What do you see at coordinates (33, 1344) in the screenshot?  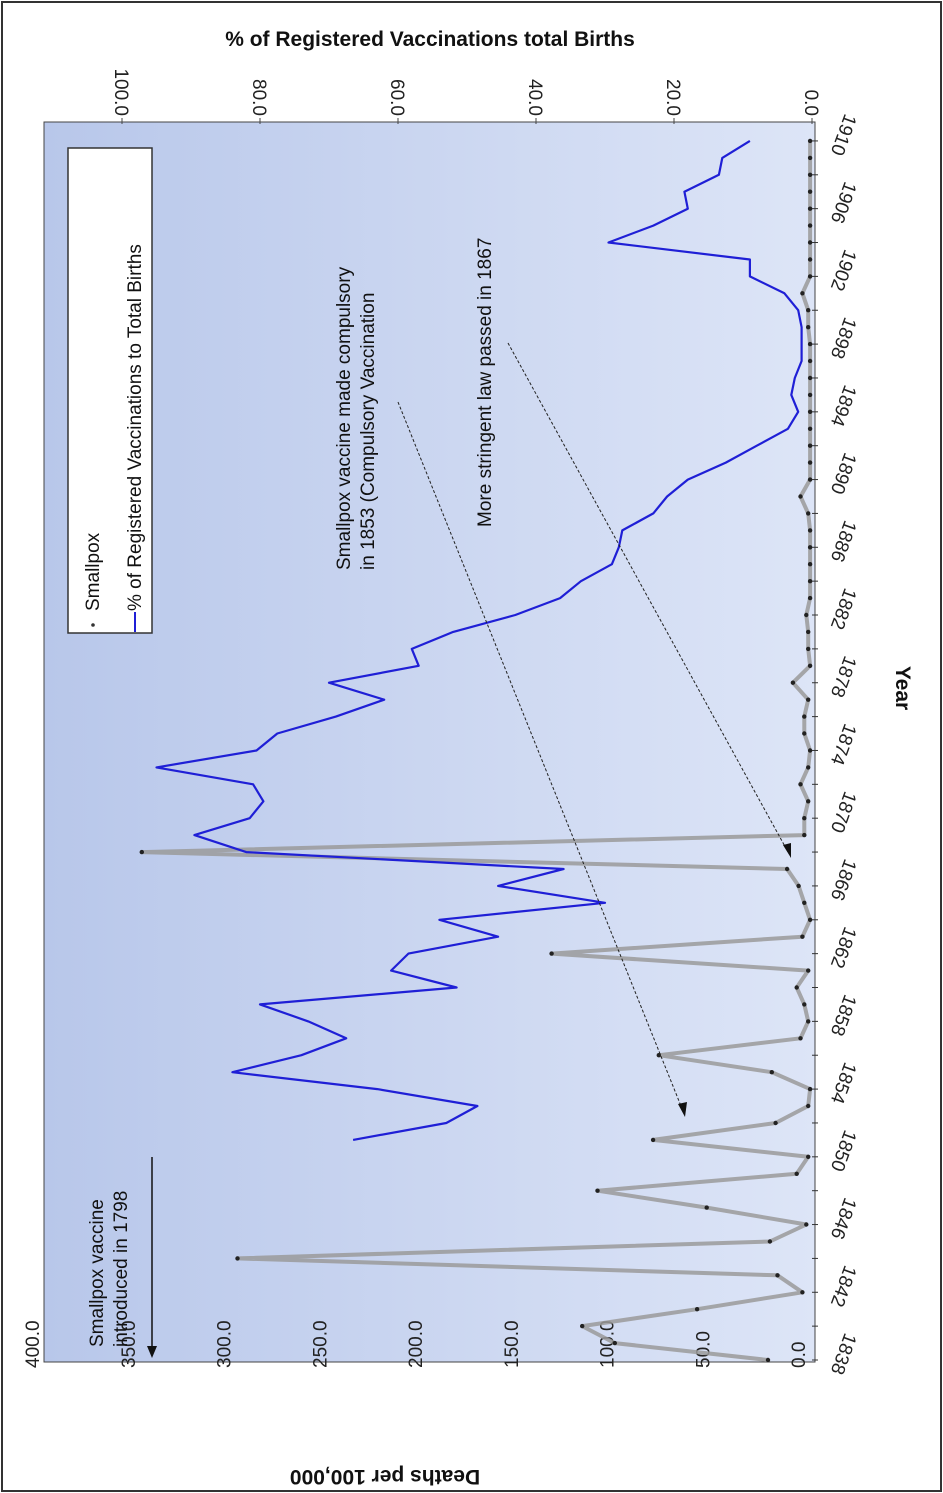 I see `left-tick-label: 400.0` at bounding box center [33, 1344].